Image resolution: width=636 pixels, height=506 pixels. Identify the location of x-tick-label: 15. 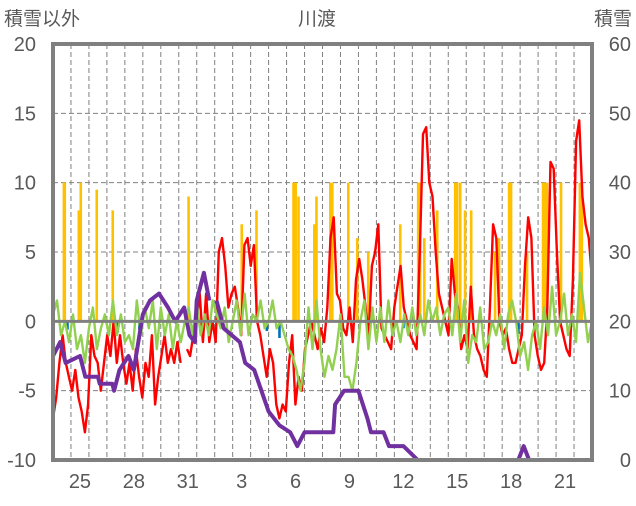
(457, 482).